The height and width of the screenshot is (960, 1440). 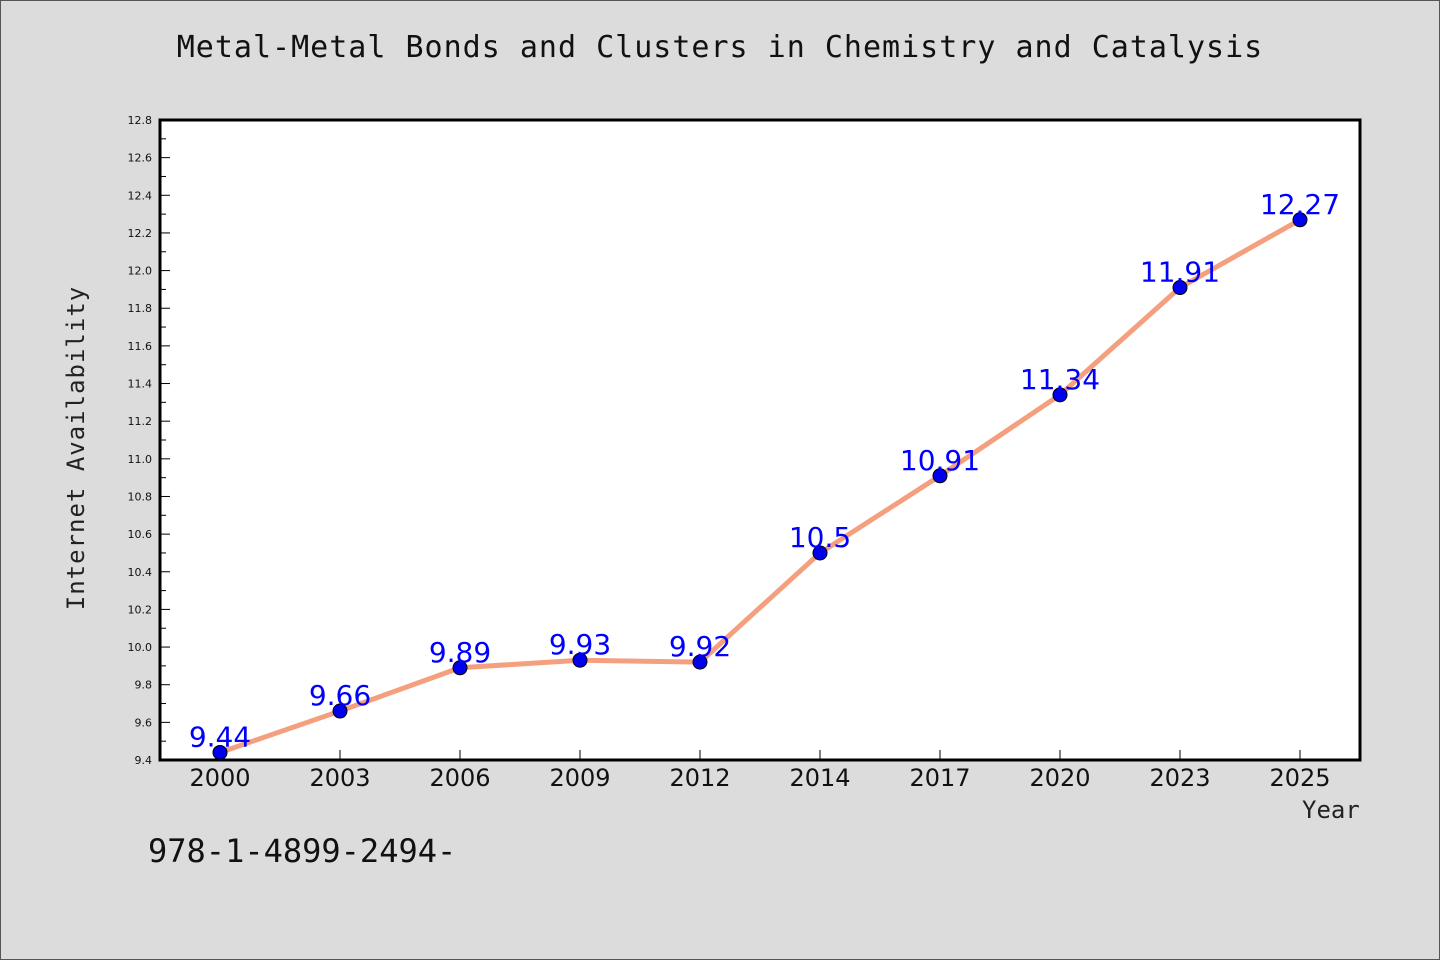 What do you see at coordinates (140, 572) in the screenshot?
I see `y-tick-label: 10.4` at bounding box center [140, 572].